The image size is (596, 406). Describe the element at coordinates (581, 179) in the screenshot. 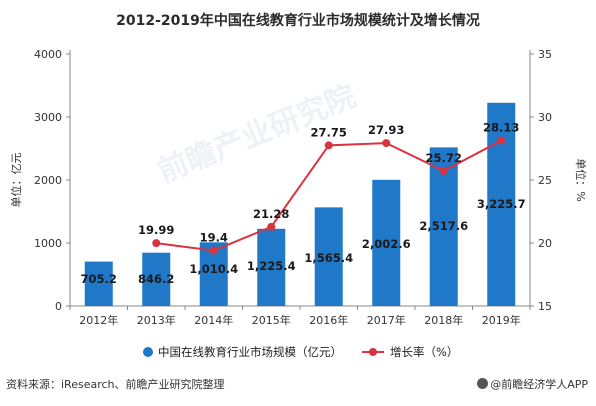

I see `right-axis-title: 单位：%` at that location.